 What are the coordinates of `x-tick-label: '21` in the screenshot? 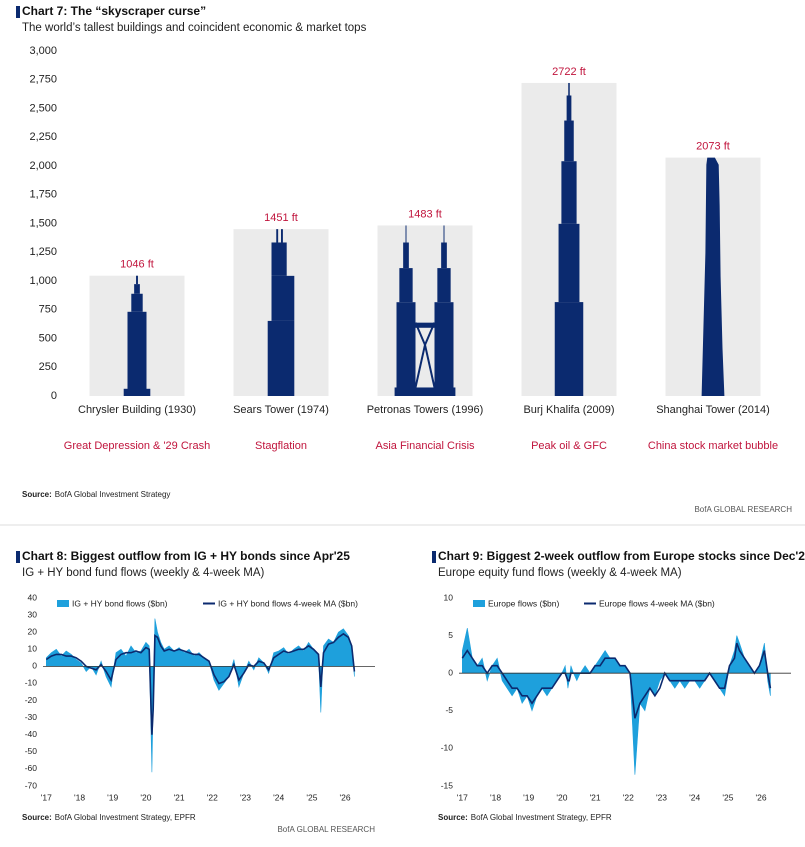 It's located at (179, 797).